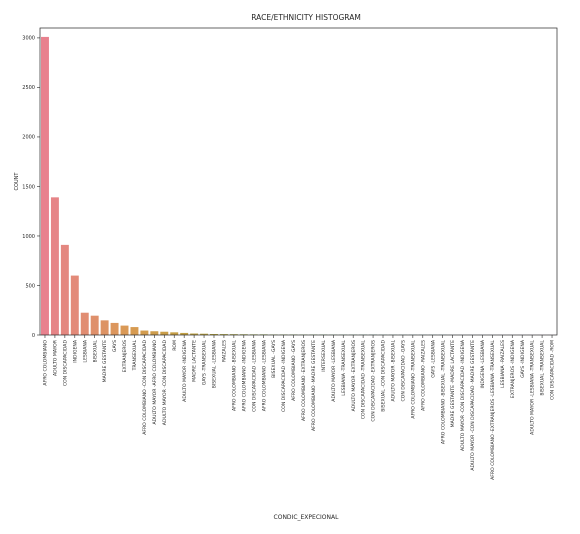 The height and width of the screenshot is (534, 580). What do you see at coordinates (175, 345) in the screenshot?
I see `x-tick-label: ROM` at bounding box center [175, 345].